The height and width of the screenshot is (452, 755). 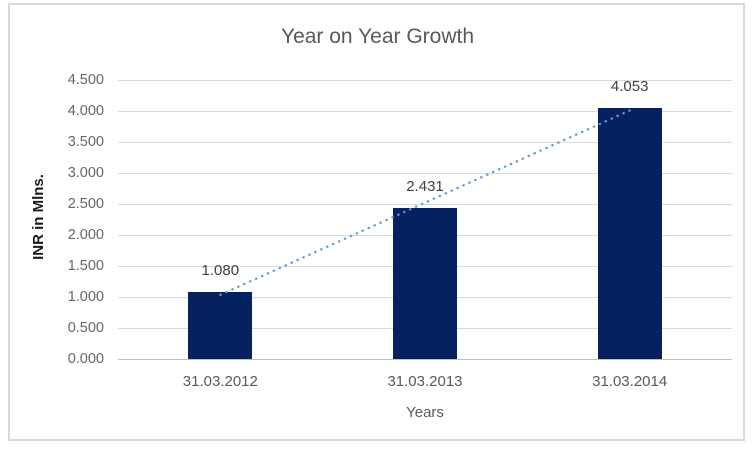 What do you see at coordinates (425, 187) in the screenshot?
I see `bar-data-label: 2.431` at bounding box center [425, 187].